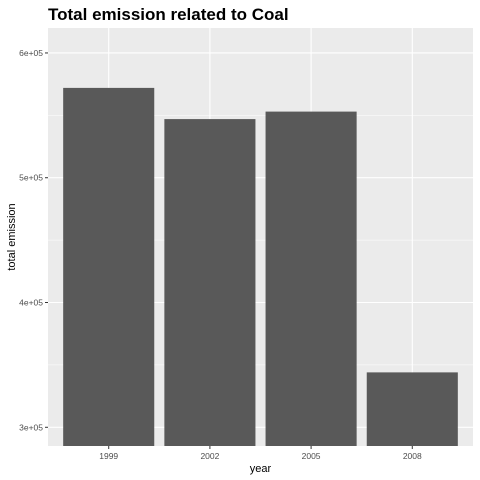 This screenshot has height=480, width=480. What do you see at coordinates (109, 266) in the screenshot?
I see `bar-1999` at bounding box center [109, 266].